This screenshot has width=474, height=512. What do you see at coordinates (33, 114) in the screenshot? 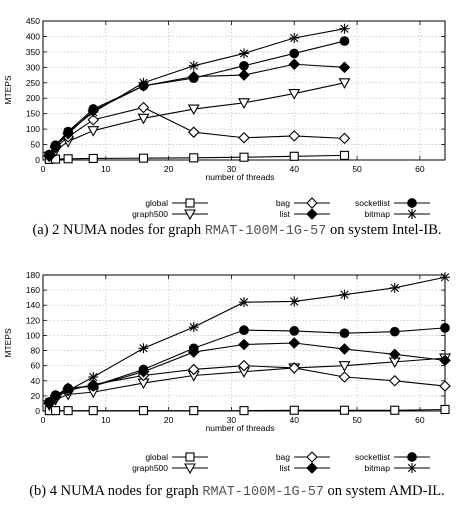
I see `y-tick-label: 150` at bounding box center [33, 114].